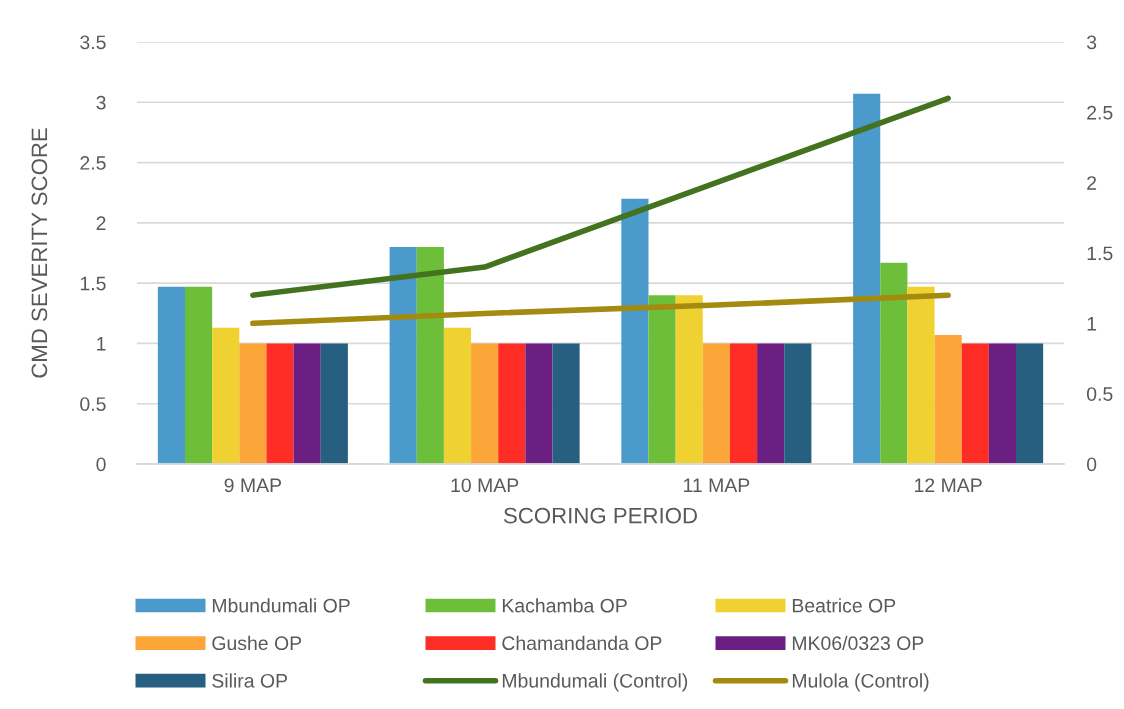  What do you see at coordinates (582, 643) in the screenshot?
I see `legend-label: Chamandanda OP` at bounding box center [582, 643].